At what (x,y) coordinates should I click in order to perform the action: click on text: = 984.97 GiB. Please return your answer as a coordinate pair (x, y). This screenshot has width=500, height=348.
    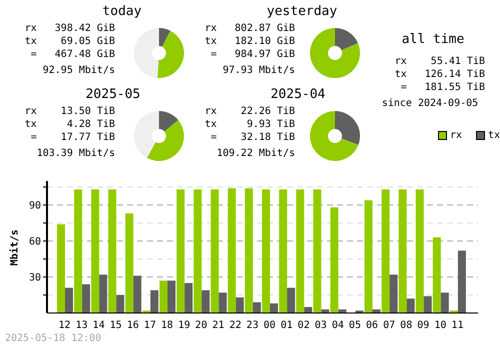
    Looking at the image, I should click on (252, 54).